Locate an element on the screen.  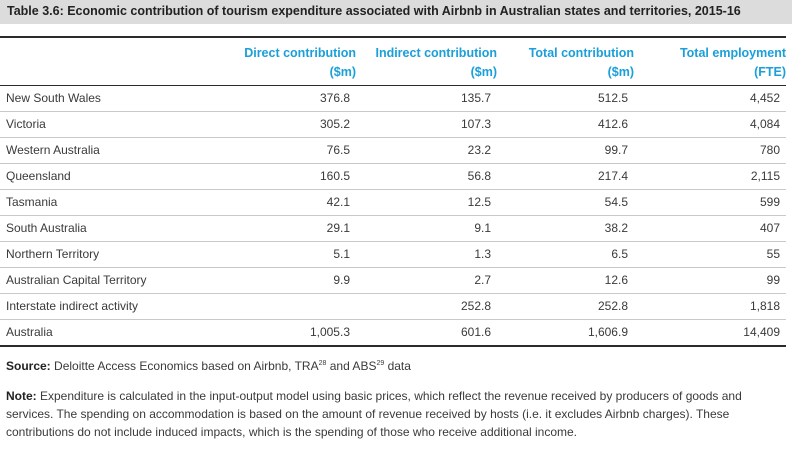
total-cell: 54.5 is located at coordinates (616, 202).